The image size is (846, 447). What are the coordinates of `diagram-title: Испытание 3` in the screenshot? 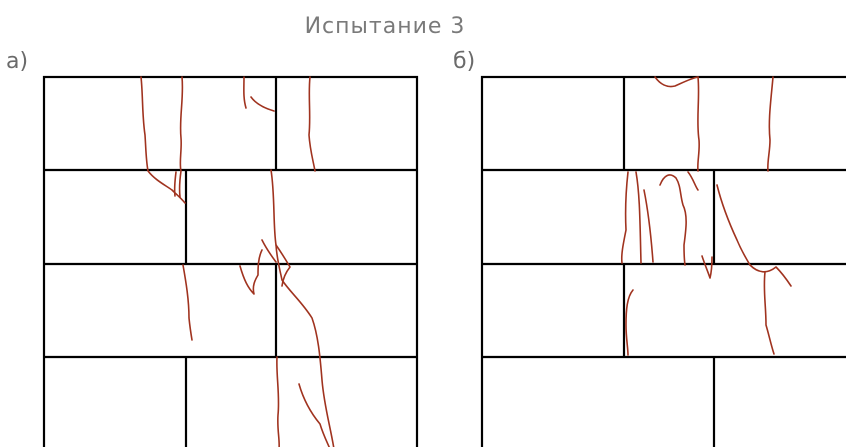 It's located at (385, 26).